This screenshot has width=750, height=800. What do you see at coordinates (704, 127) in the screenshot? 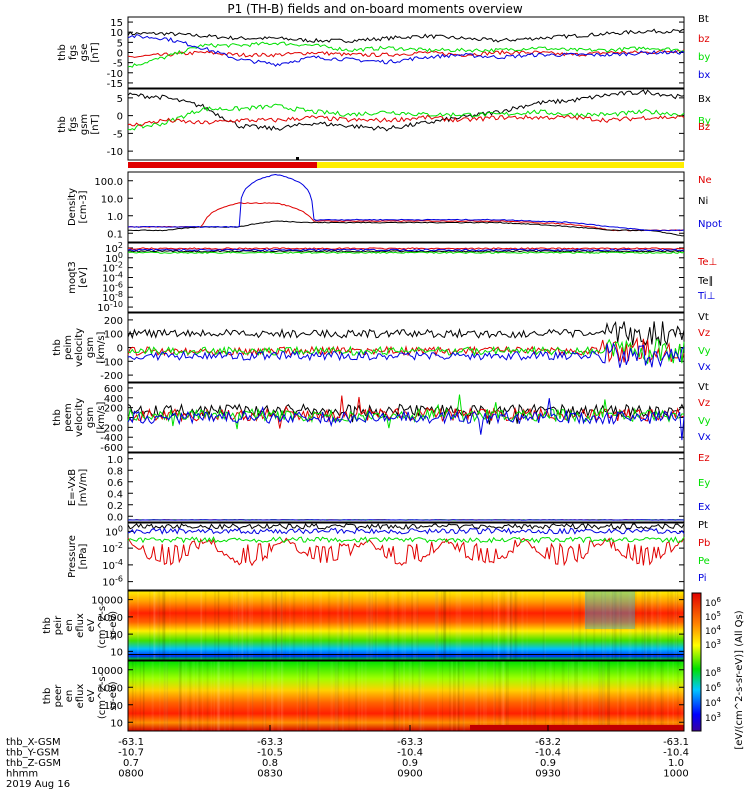
I see `legend-Bz: Bz` at bounding box center [704, 127].